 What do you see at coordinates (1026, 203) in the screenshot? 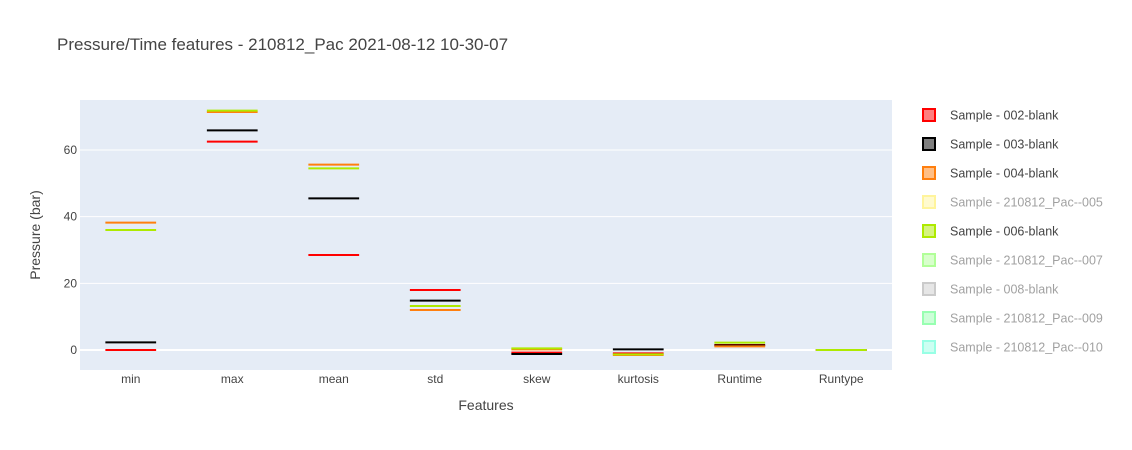
I see `legend-label: Sample - 210812_Pac--005` at bounding box center [1026, 203].